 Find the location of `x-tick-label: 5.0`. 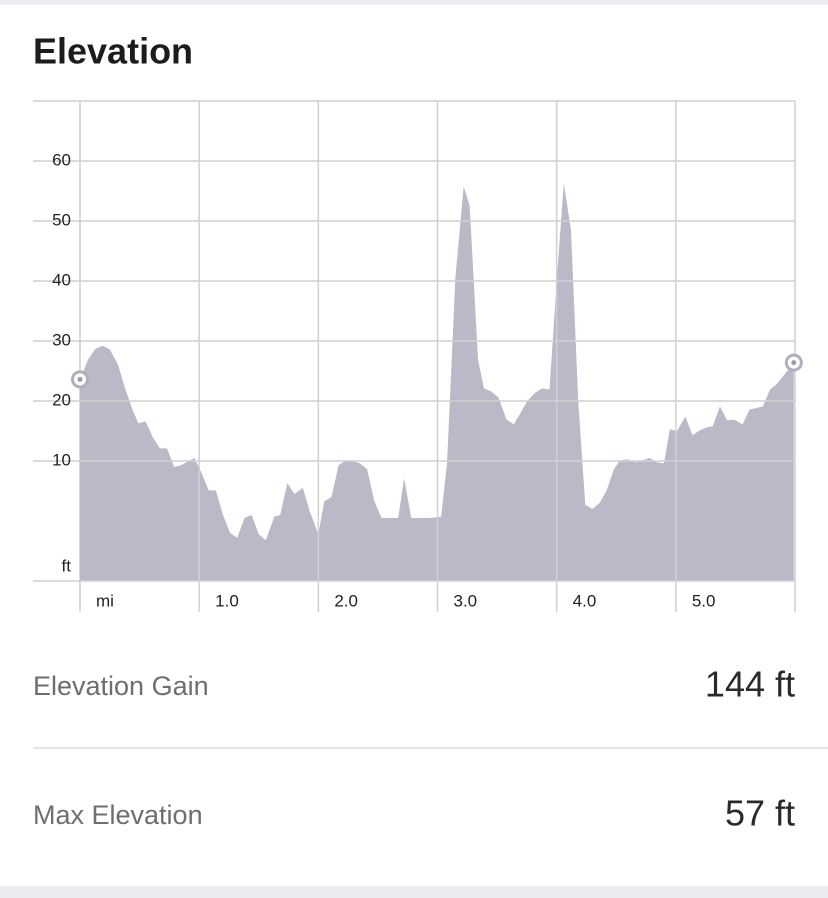

x-tick-label: 5.0 is located at coordinates (704, 600).